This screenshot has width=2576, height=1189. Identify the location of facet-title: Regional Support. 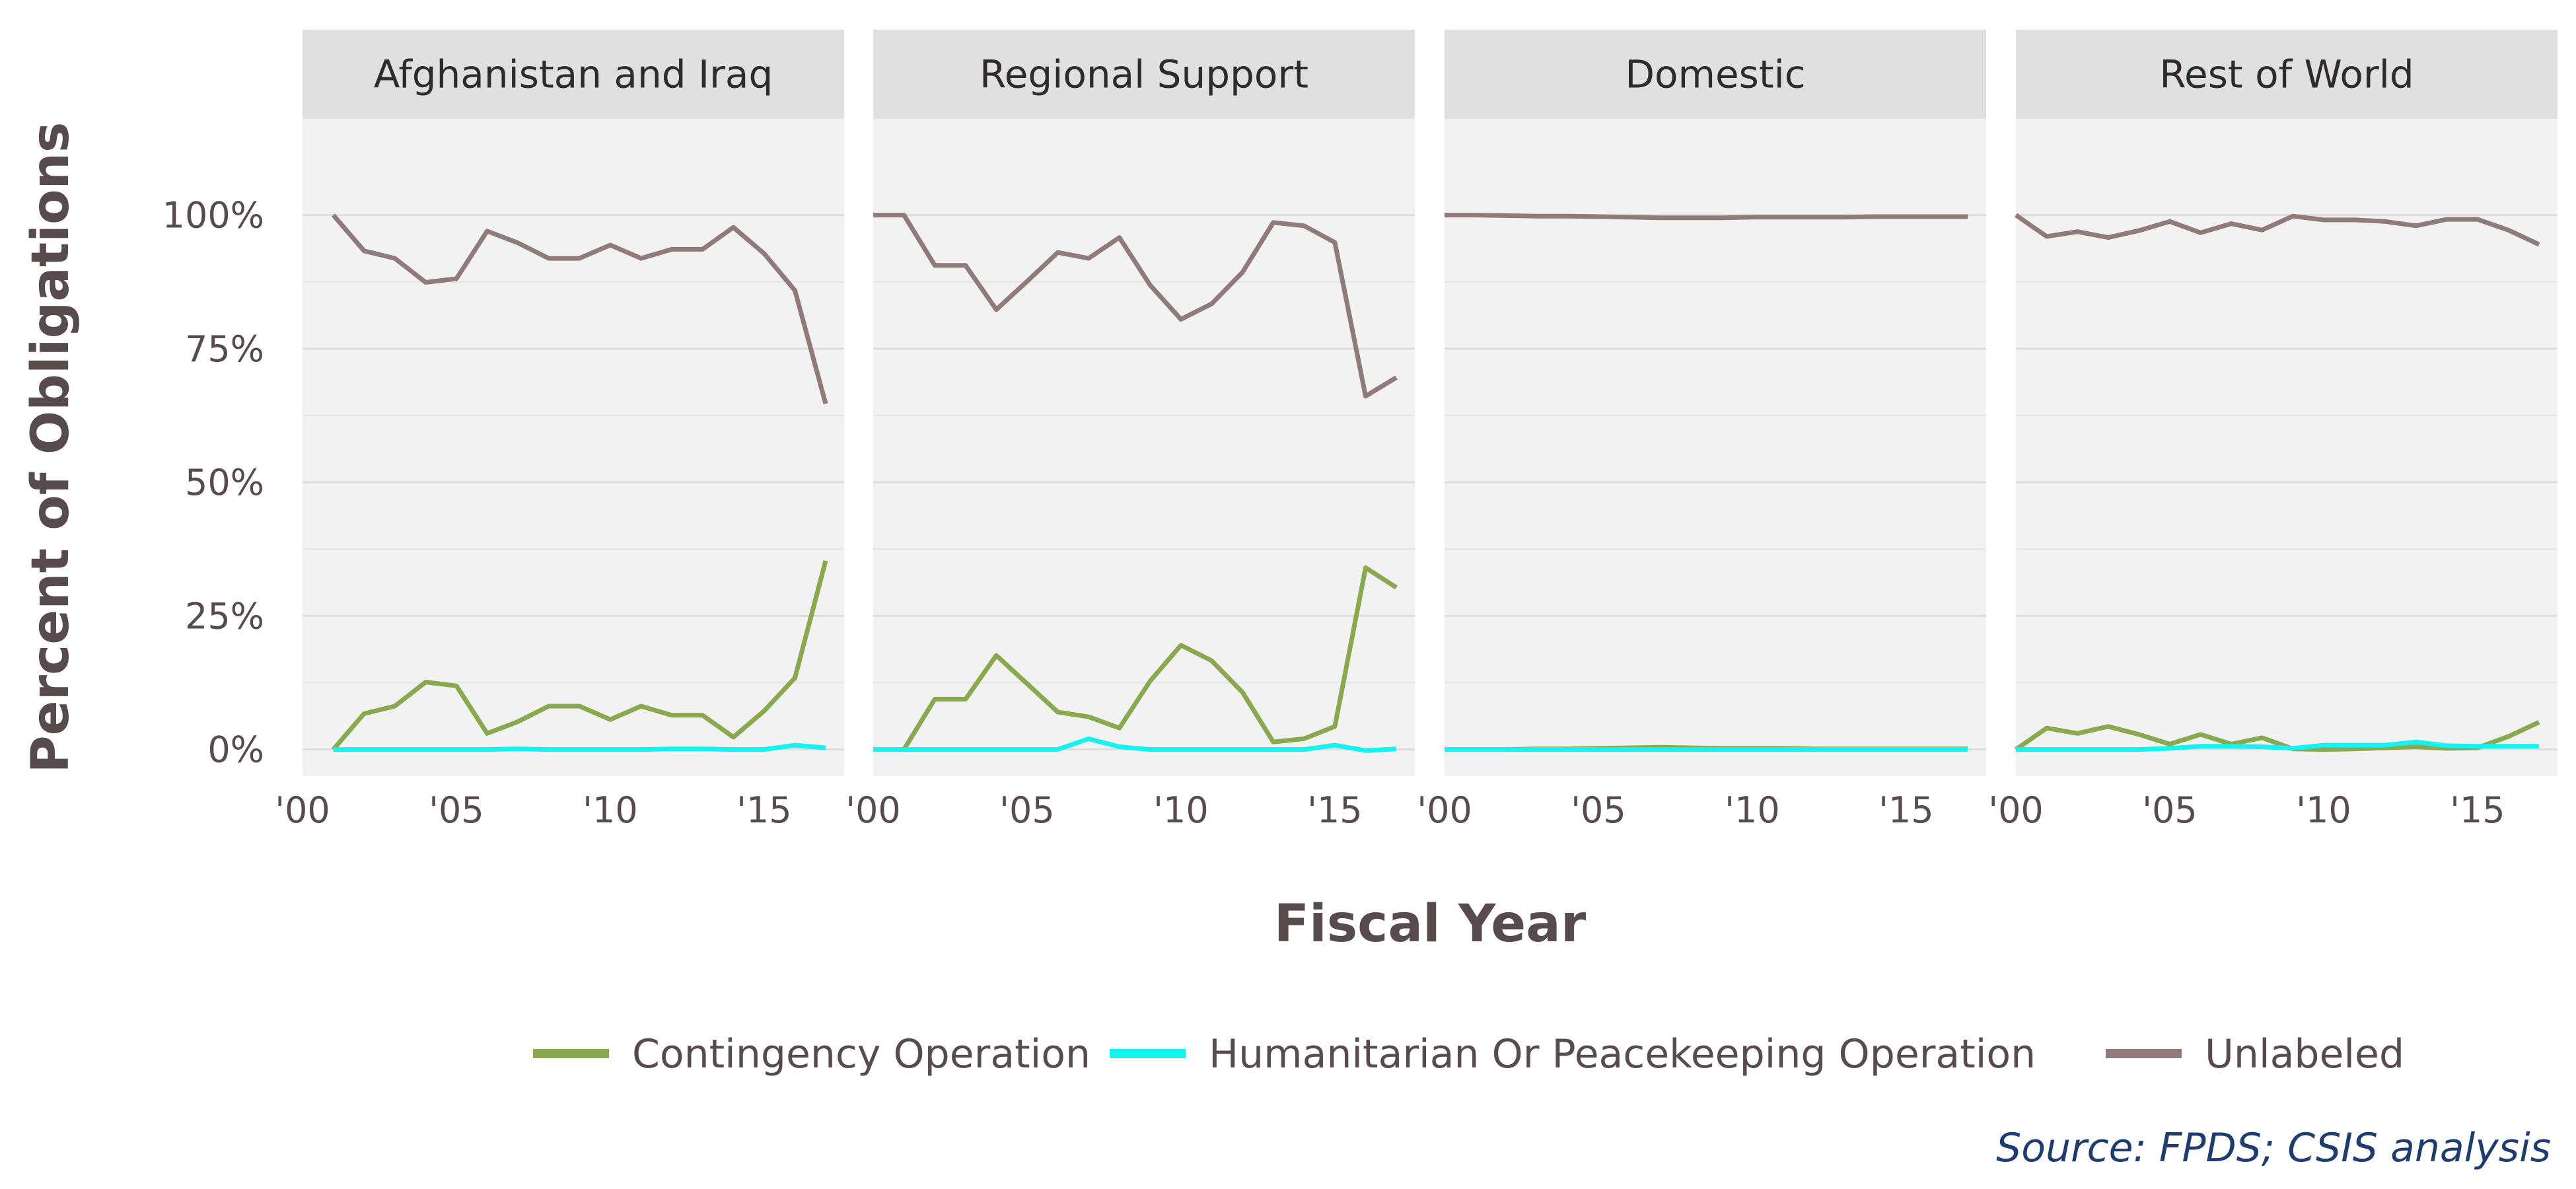
(1144, 74).